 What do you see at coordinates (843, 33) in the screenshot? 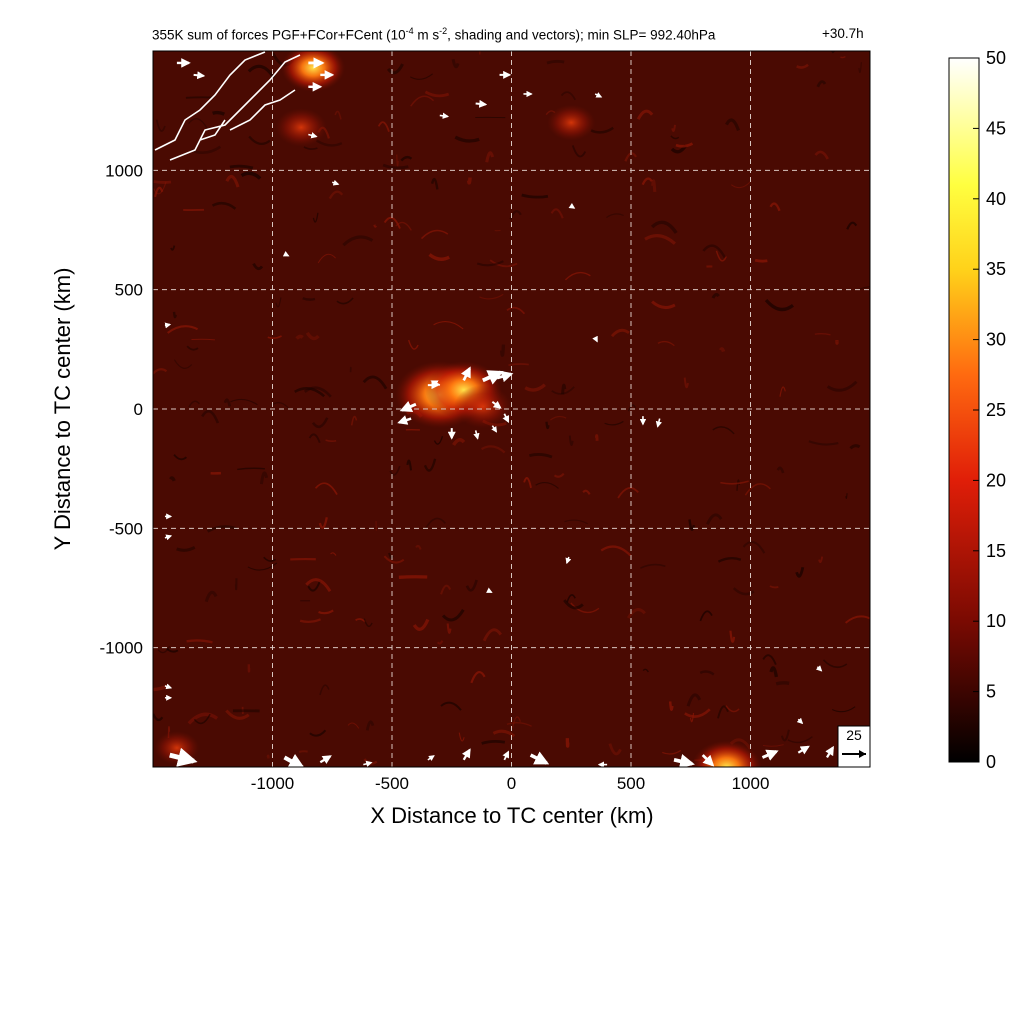
I see `forecast-time-label: +30.7h` at bounding box center [843, 33].